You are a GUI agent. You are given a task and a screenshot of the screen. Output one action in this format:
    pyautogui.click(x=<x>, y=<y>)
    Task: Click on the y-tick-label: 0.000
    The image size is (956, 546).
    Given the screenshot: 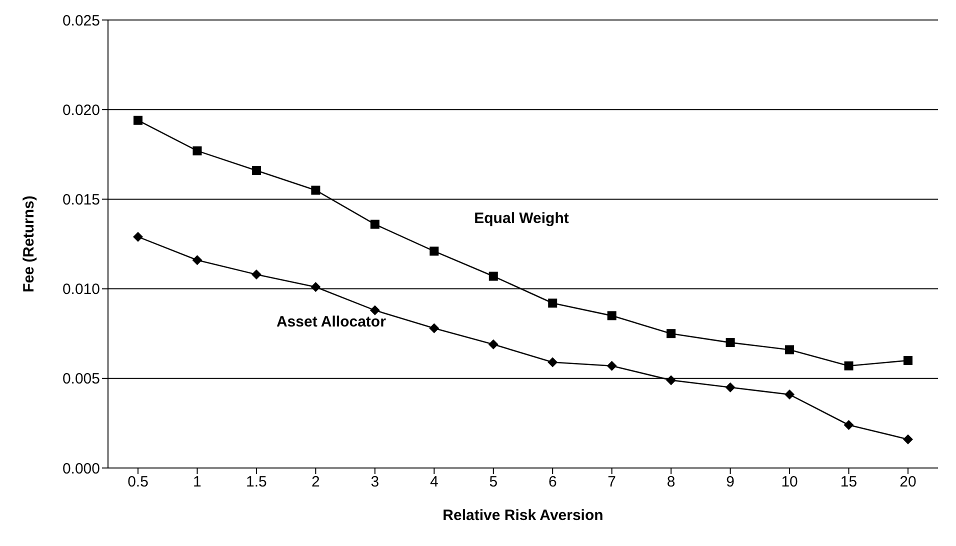 What is the action you would take?
    pyautogui.click(x=81, y=469)
    